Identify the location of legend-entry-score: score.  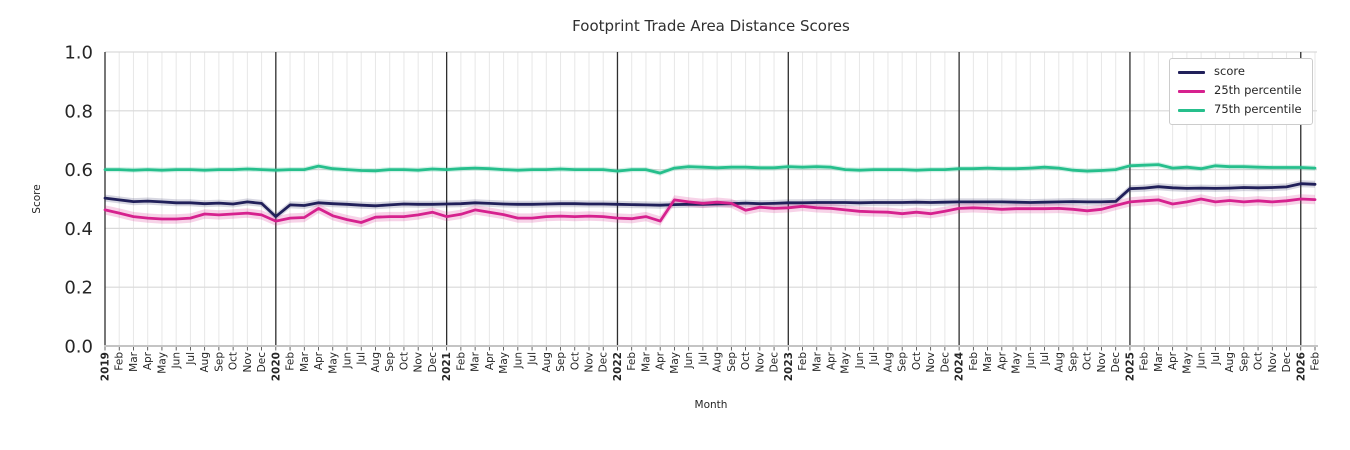
(1240, 72).